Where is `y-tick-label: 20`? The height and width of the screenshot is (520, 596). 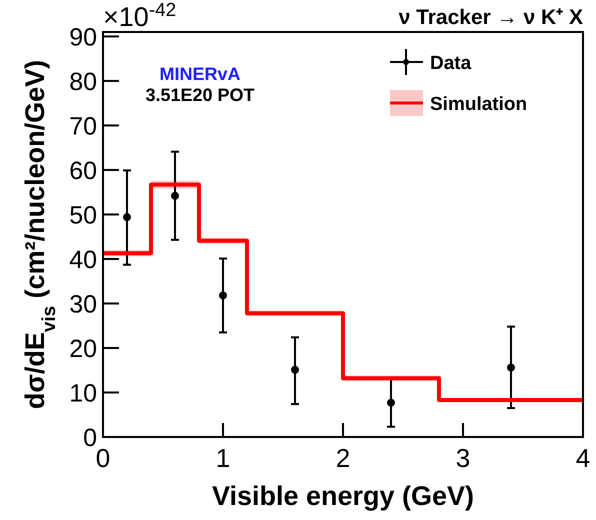
y-tick-label: 20 is located at coordinates (83, 348).